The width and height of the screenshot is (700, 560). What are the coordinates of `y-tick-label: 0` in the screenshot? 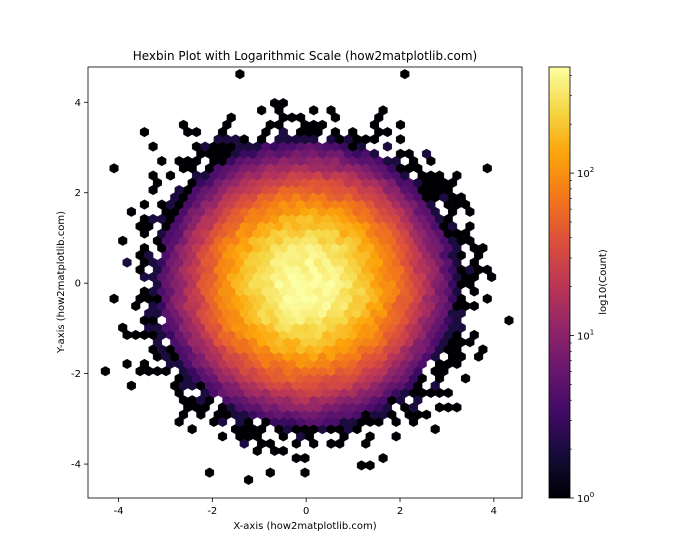 It's located at (78, 284).